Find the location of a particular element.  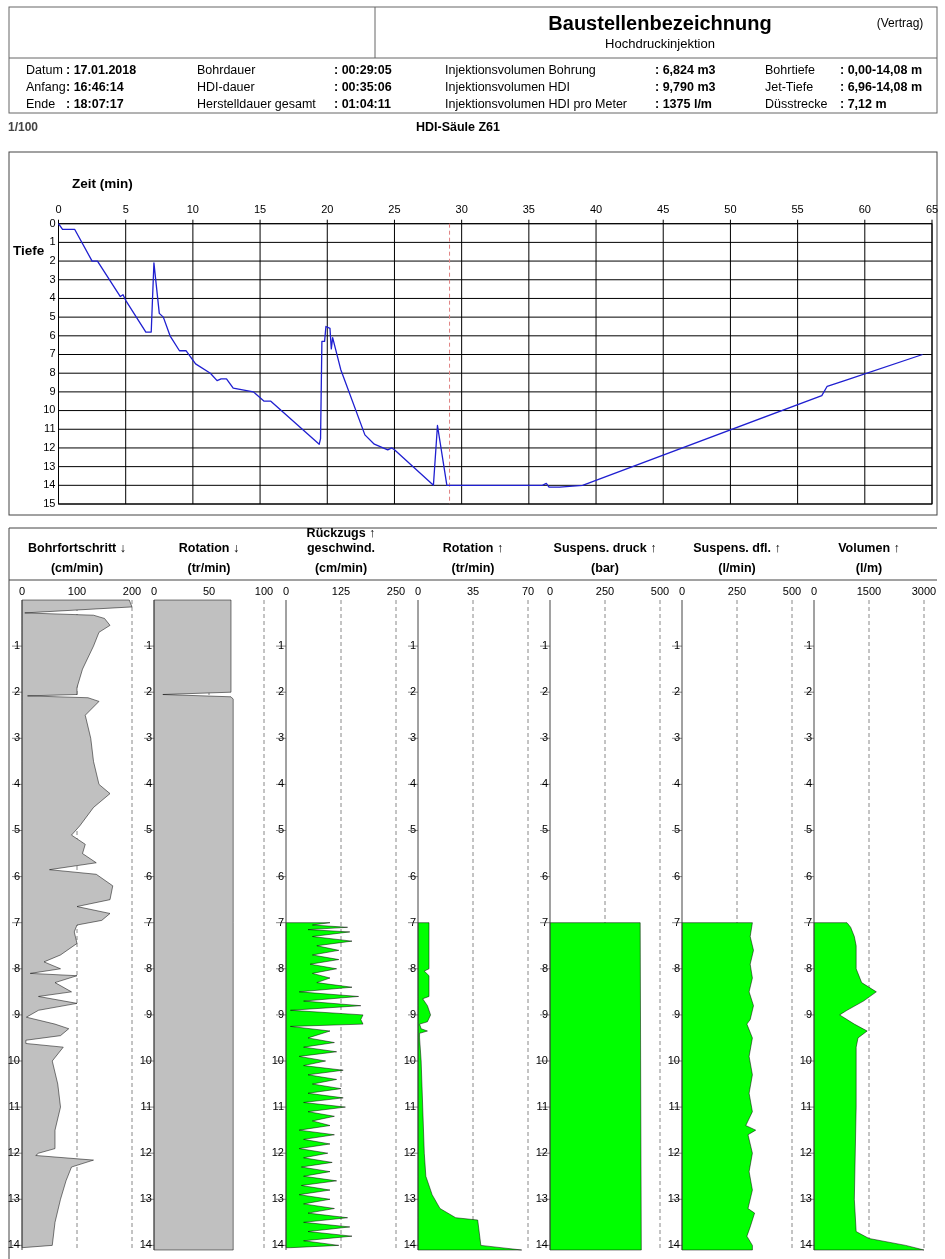

text: : 16:46:14 is located at coordinates (95, 87).